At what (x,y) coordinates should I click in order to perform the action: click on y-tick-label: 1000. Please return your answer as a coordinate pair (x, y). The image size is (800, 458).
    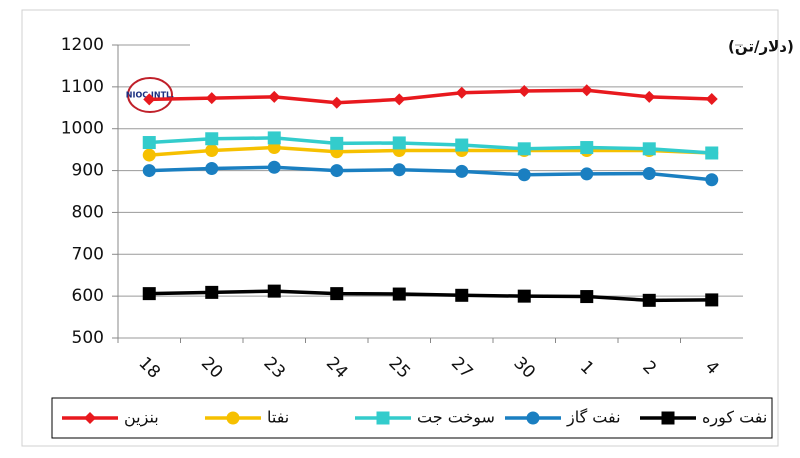
    Looking at the image, I should click on (82, 129).